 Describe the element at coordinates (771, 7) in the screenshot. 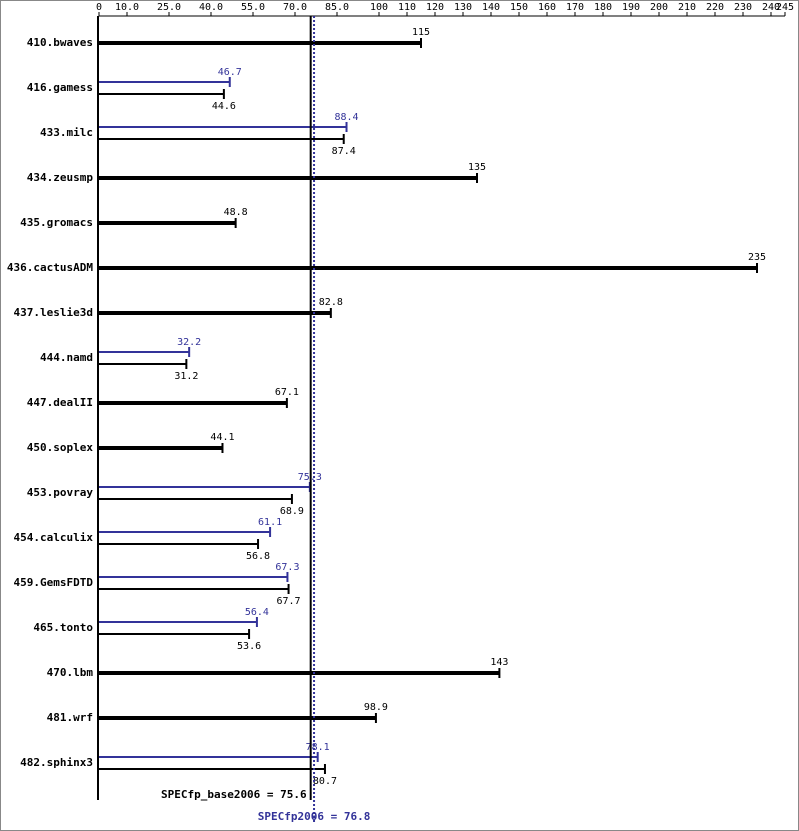

I see `x-tick-label: 240` at that location.